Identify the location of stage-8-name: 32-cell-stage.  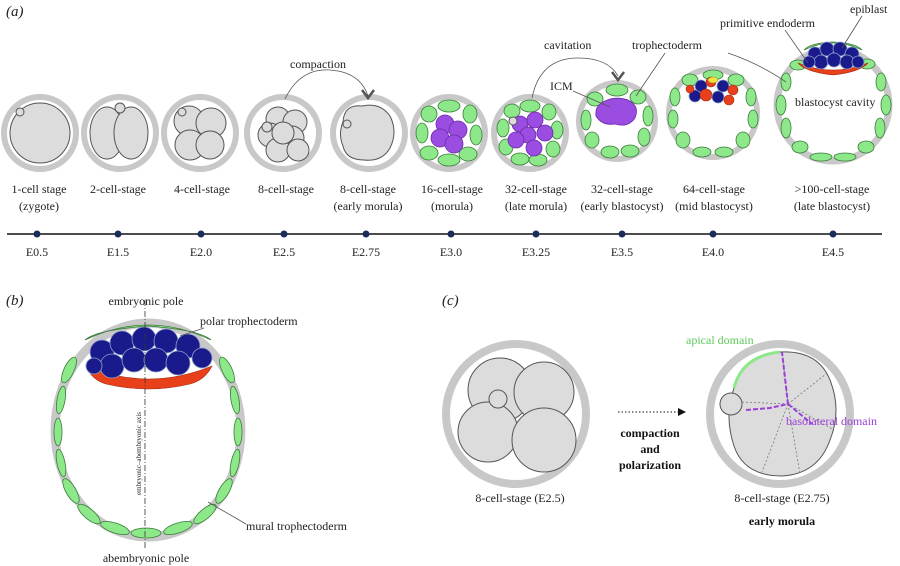
(622, 189).